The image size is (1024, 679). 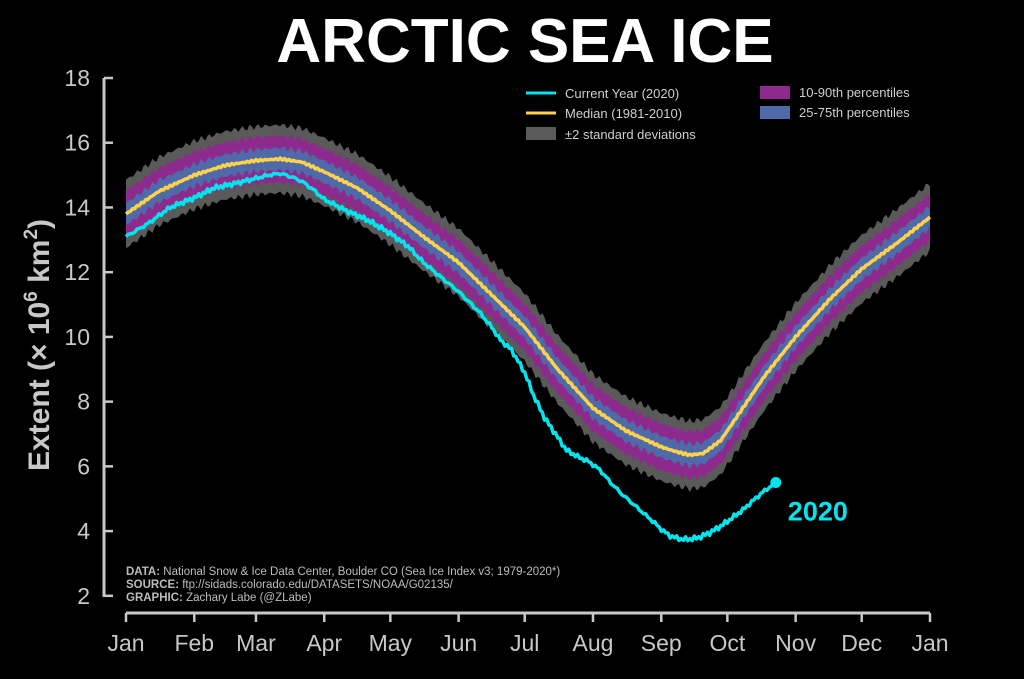 I want to click on y-ticks: 2 4 6 8 10 12 14 16 18, so click(x=88, y=337).